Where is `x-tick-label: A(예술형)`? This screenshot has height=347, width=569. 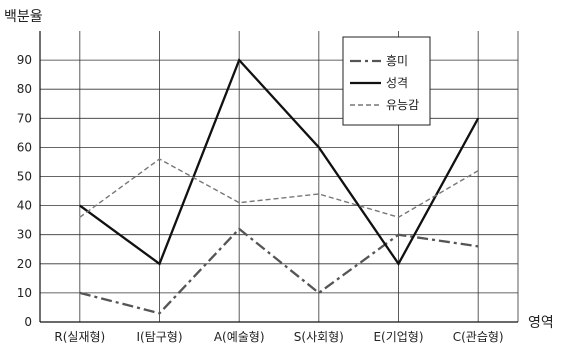 x-tick-label: A(예술형) is located at coordinates (239, 337).